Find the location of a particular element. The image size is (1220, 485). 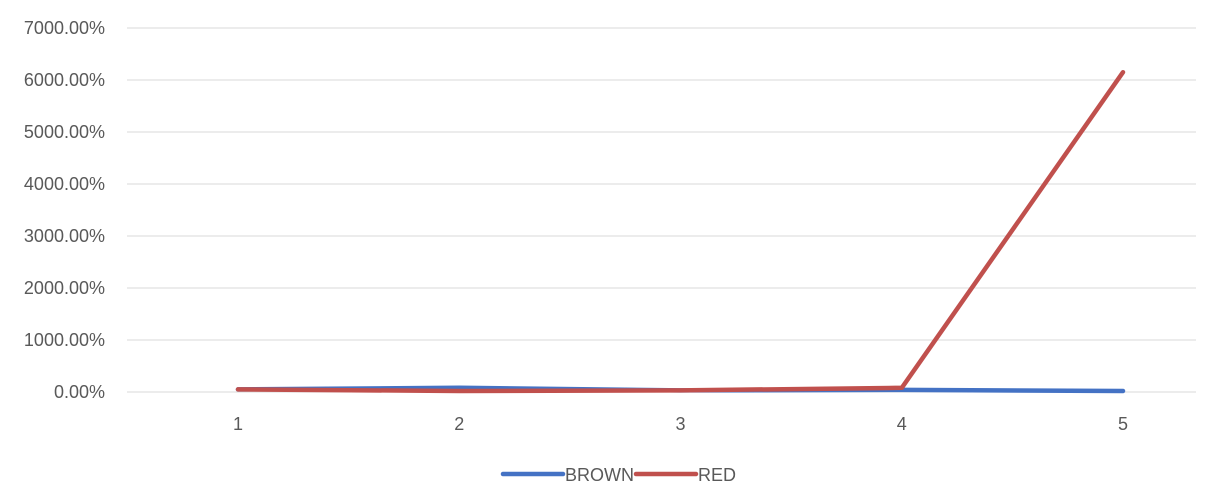

y-tick-label: 4000.00% is located at coordinates (64, 184).